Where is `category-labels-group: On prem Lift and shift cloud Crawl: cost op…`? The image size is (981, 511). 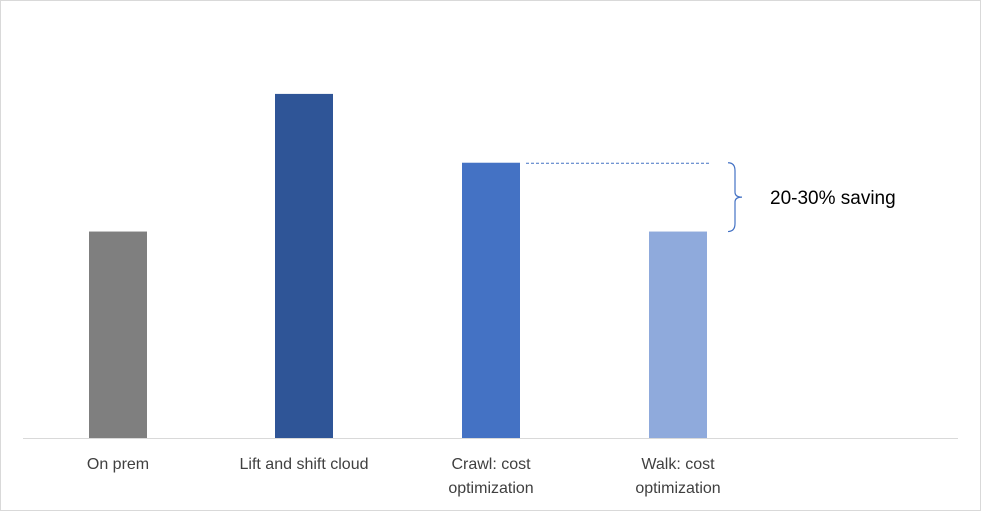 category-labels-group: On prem Lift and shift cloud Crawl: cost op… is located at coordinates (404, 476).